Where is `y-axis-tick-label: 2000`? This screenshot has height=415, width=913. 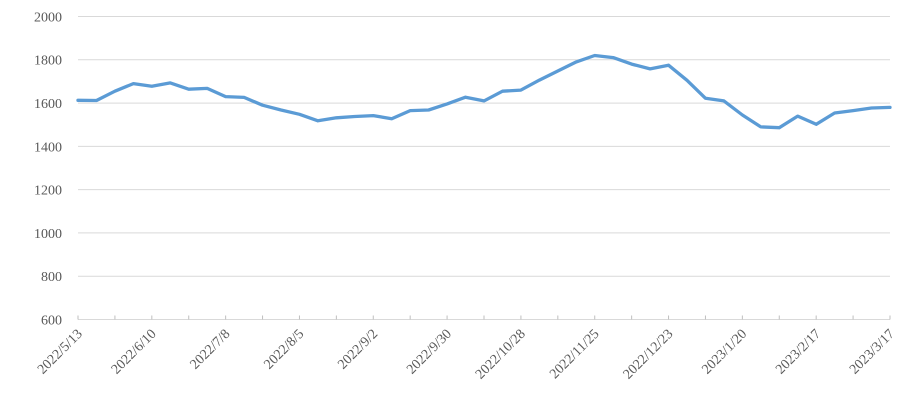 y-axis-tick-label: 2000 is located at coordinates (48, 17).